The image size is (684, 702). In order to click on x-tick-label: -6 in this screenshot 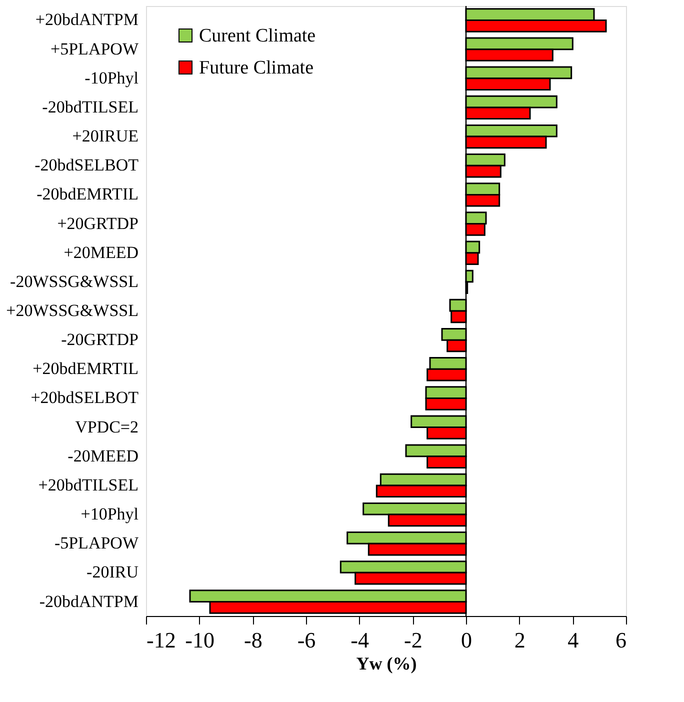, I will do `click(306, 640)`.